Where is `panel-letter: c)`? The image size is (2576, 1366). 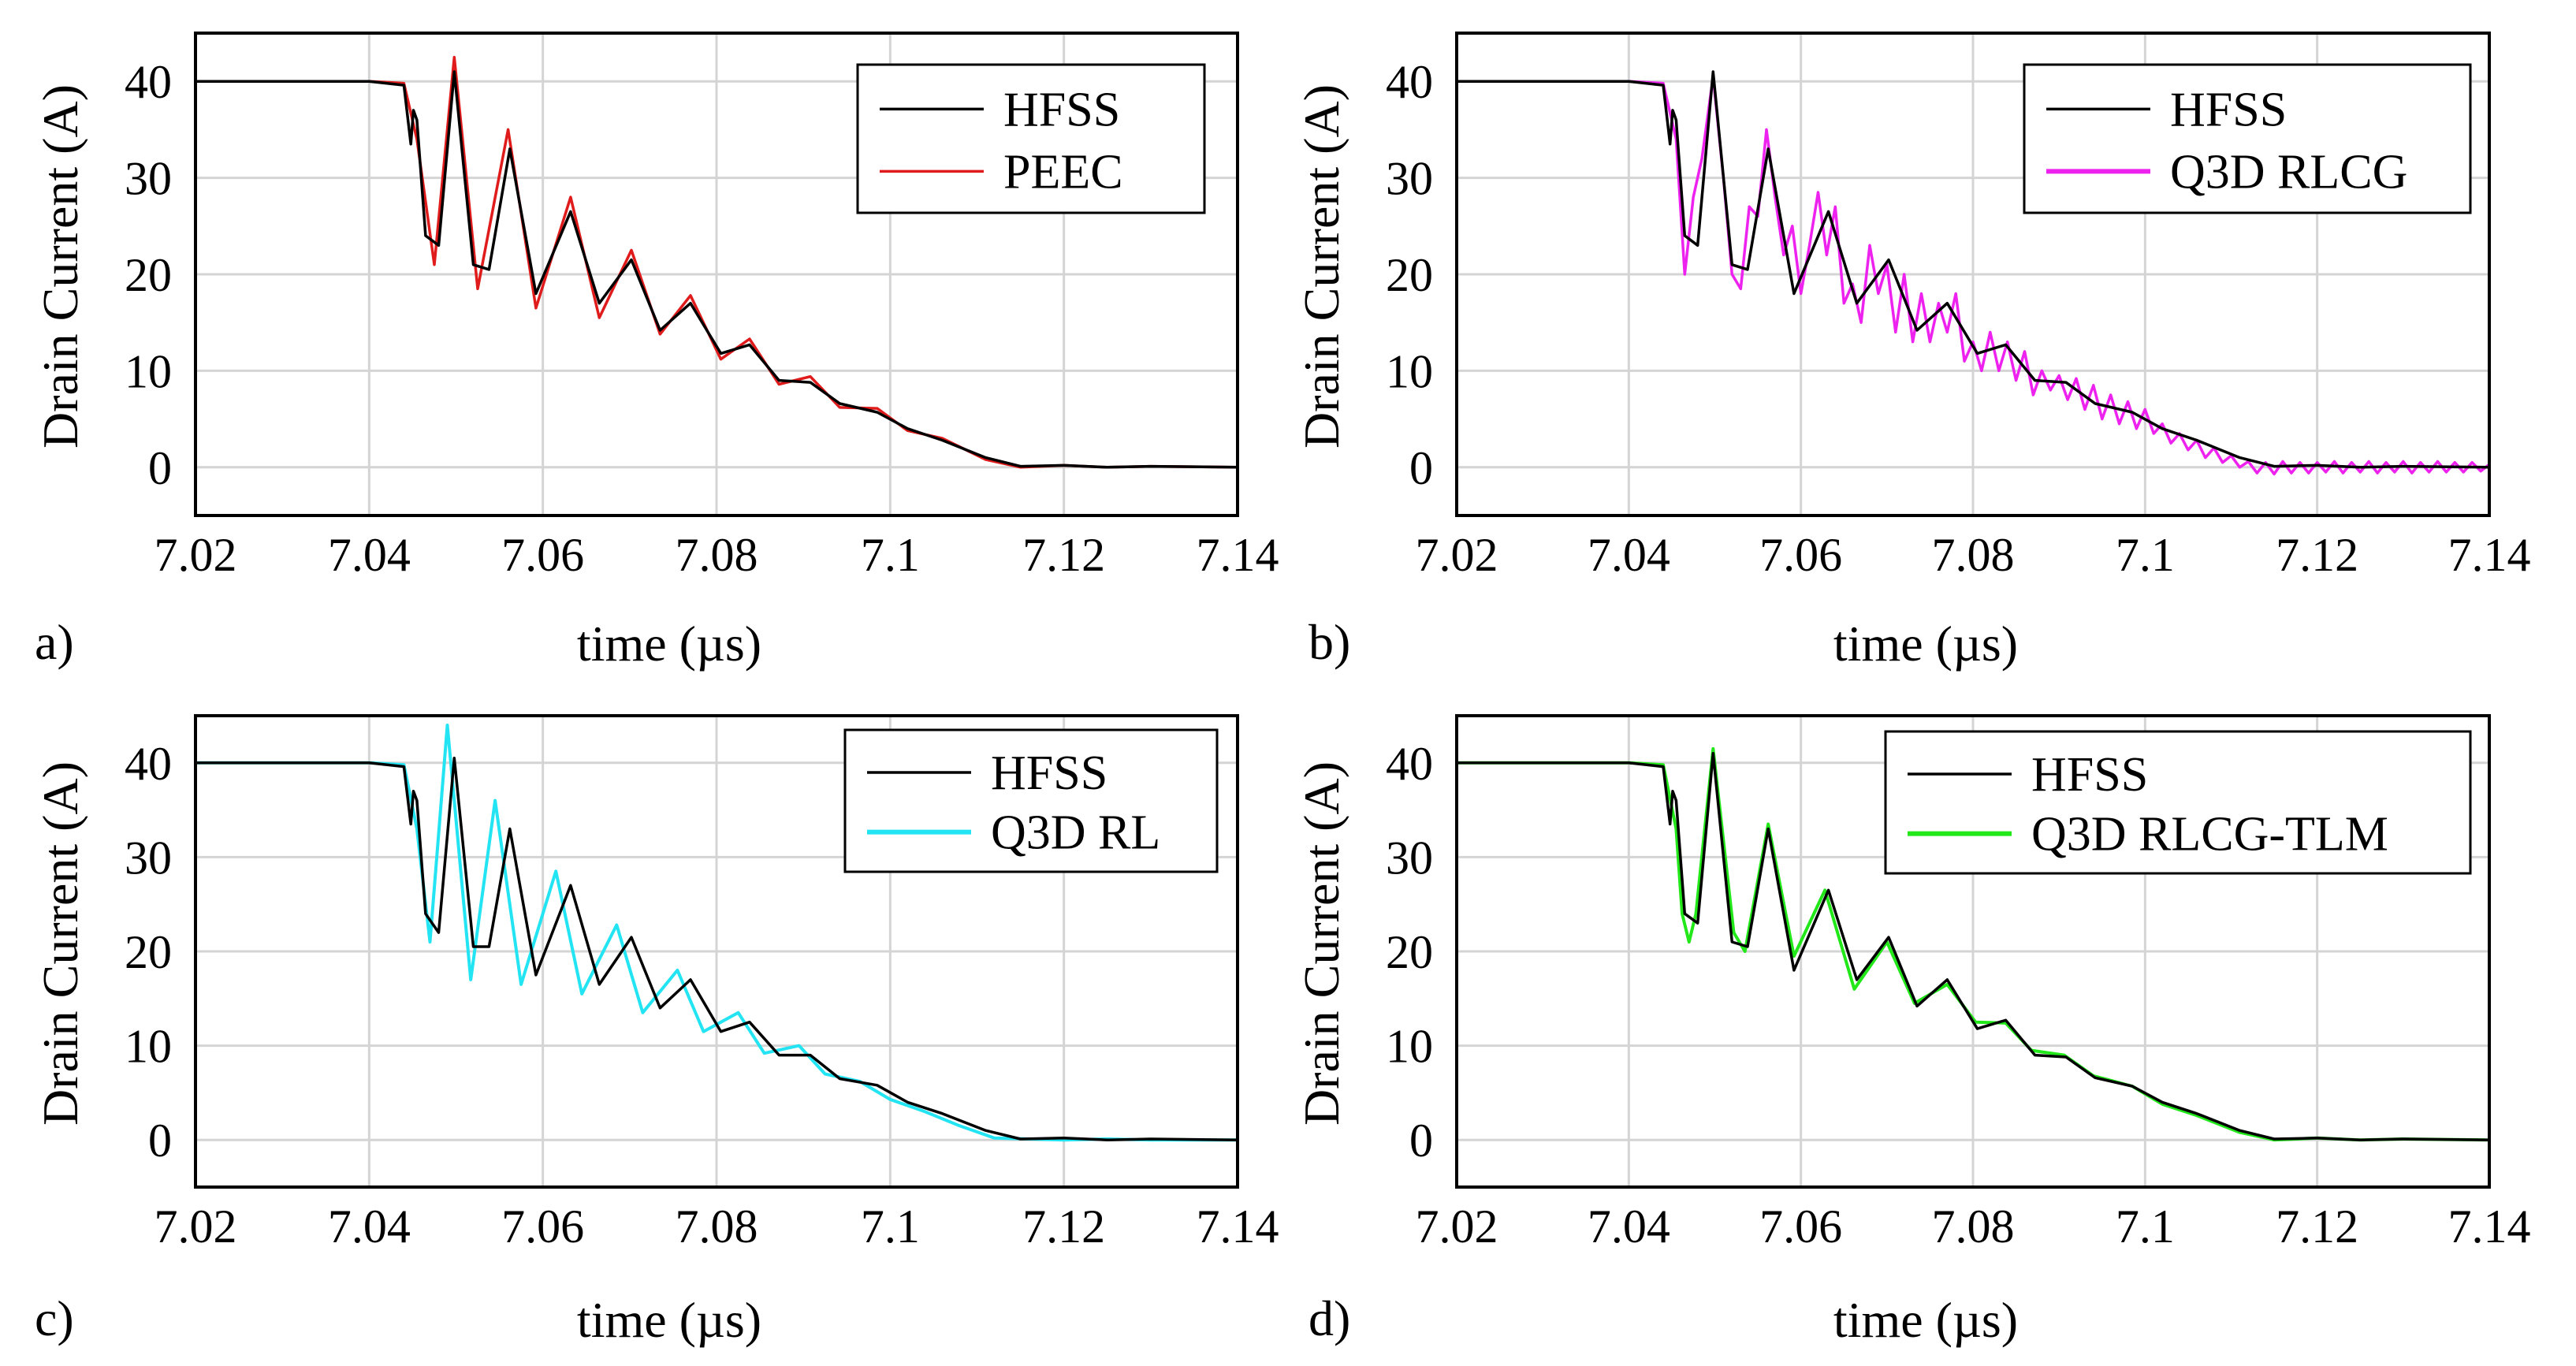
panel-letter: c) is located at coordinates (54, 1318).